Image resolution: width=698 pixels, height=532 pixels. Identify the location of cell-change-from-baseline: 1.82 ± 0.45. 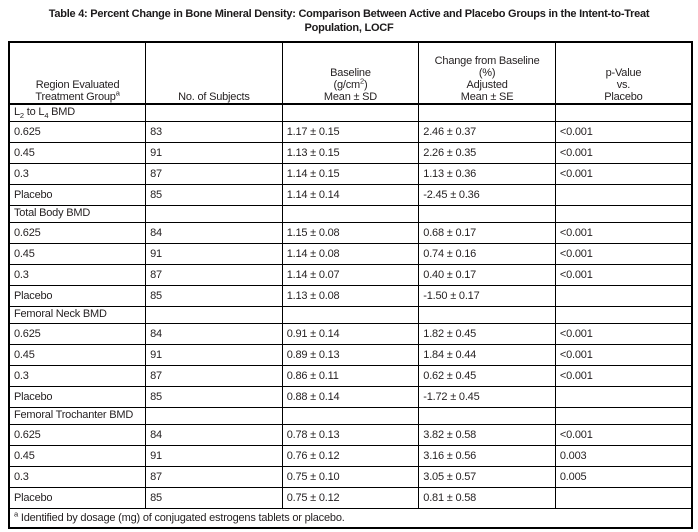
(487, 333).